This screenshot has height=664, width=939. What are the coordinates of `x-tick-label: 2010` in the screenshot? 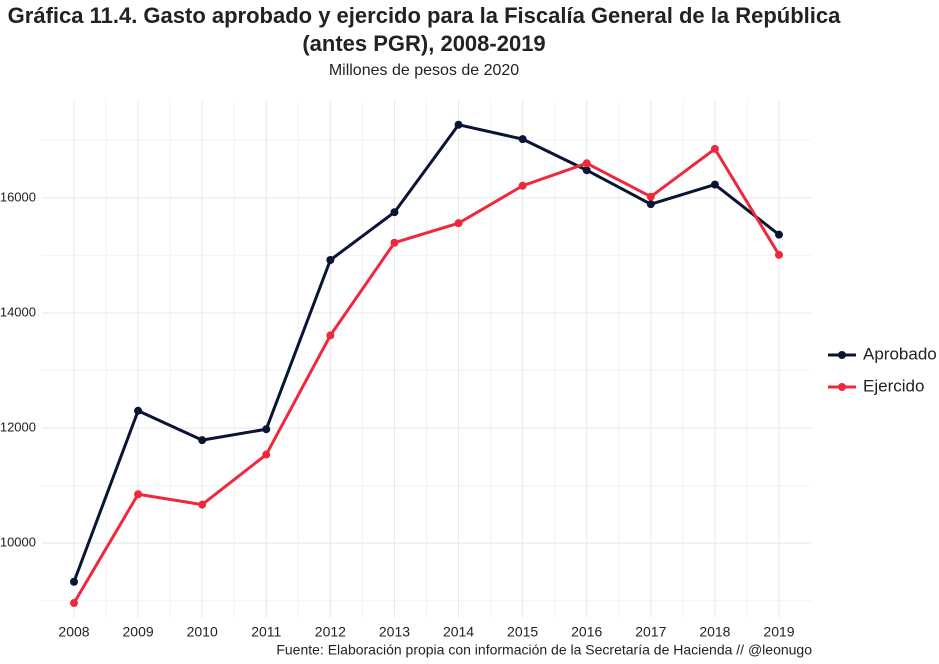 It's located at (202, 632).